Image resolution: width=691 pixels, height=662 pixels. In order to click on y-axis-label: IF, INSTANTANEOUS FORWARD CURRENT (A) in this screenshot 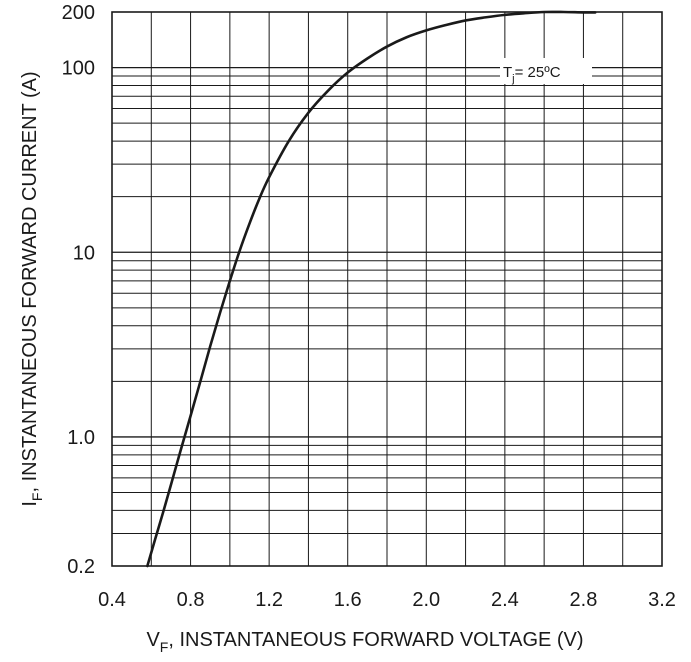, I will do `click(32, 288)`.